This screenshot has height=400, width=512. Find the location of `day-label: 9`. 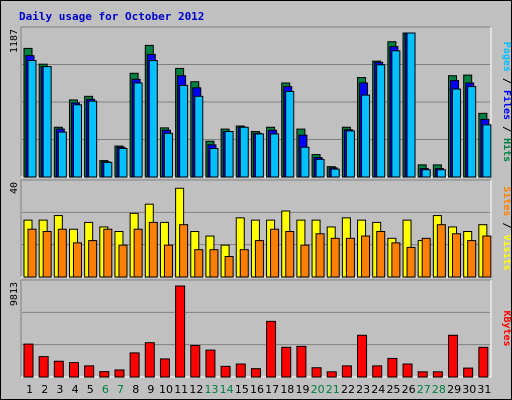

day-label: 9 is located at coordinates (150, 389).